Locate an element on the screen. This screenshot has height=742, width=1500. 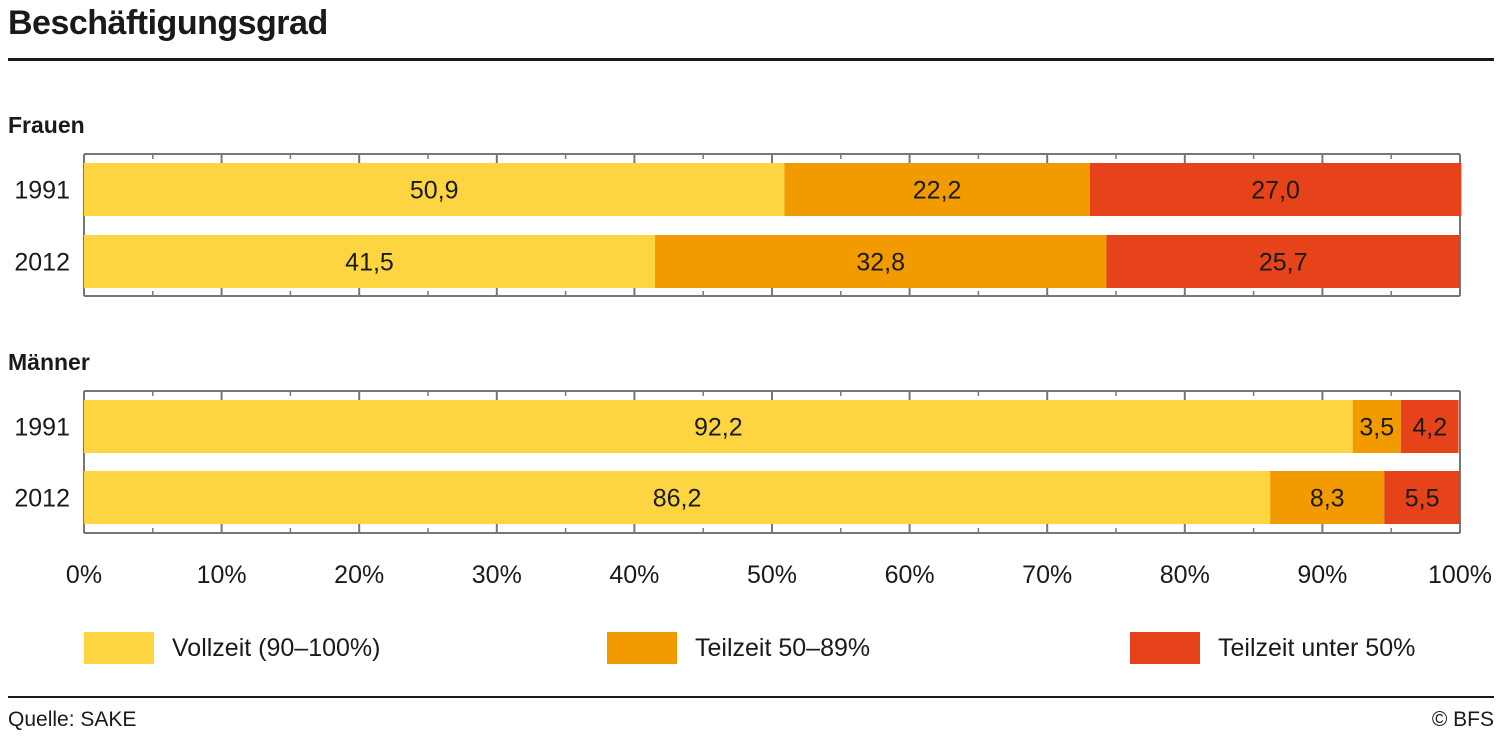
group-label-frauen: Frauen is located at coordinates (46, 125).